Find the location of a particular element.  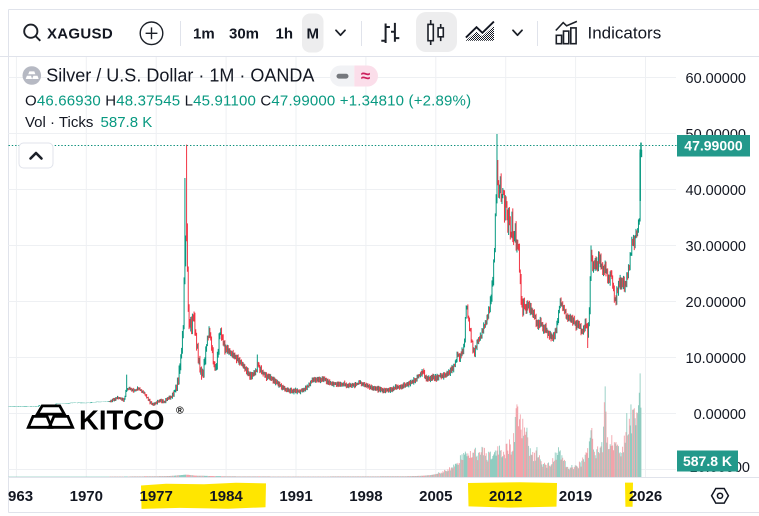

svg-text: 2005 is located at coordinates (435, 496).